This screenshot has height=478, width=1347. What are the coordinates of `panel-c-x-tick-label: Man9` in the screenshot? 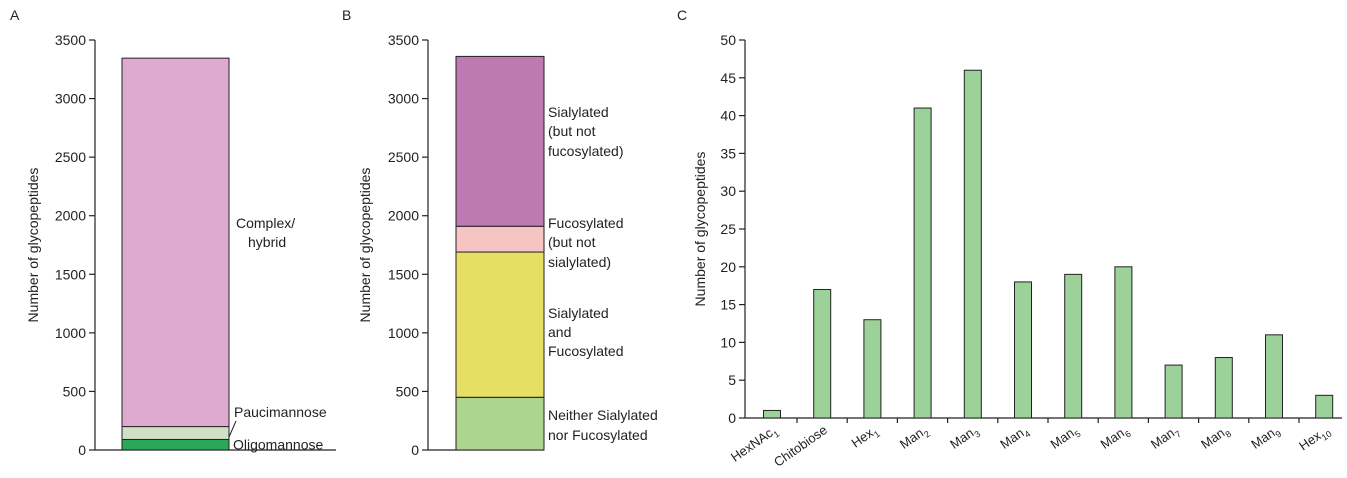 It's located at (1265, 438).